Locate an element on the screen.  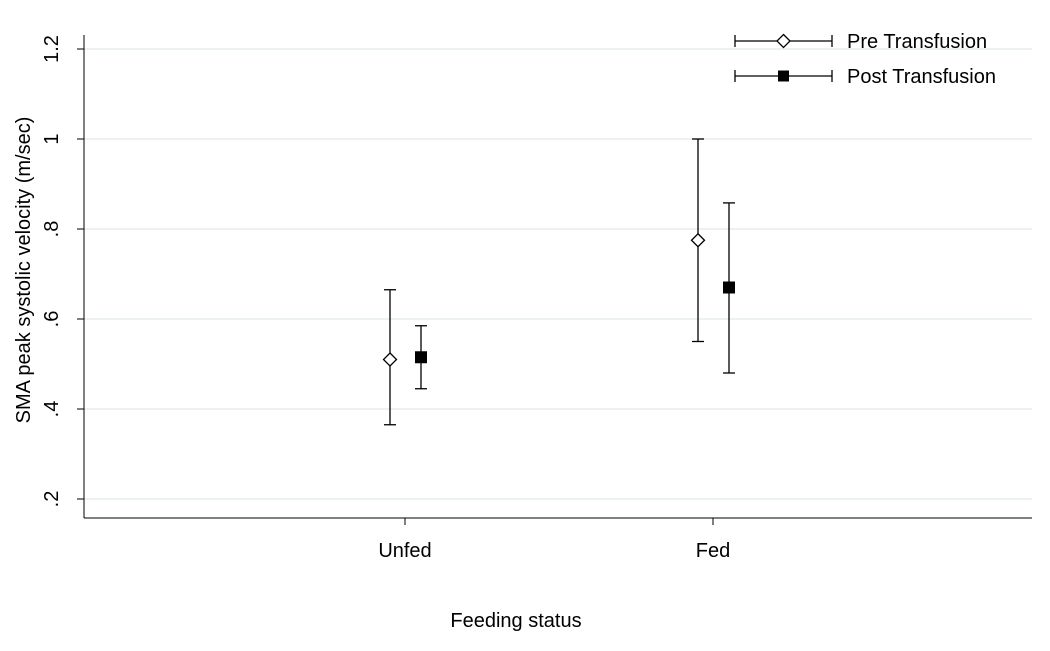
y-tick-label: .2 is located at coordinates (52, 499).